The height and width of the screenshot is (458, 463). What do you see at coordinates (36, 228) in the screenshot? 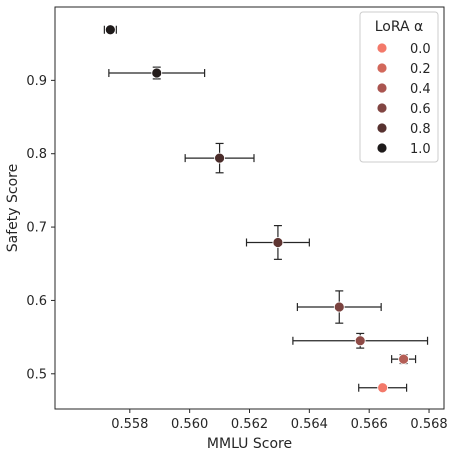
I see `y-tick-label: 0.7` at bounding box center [36, 228].